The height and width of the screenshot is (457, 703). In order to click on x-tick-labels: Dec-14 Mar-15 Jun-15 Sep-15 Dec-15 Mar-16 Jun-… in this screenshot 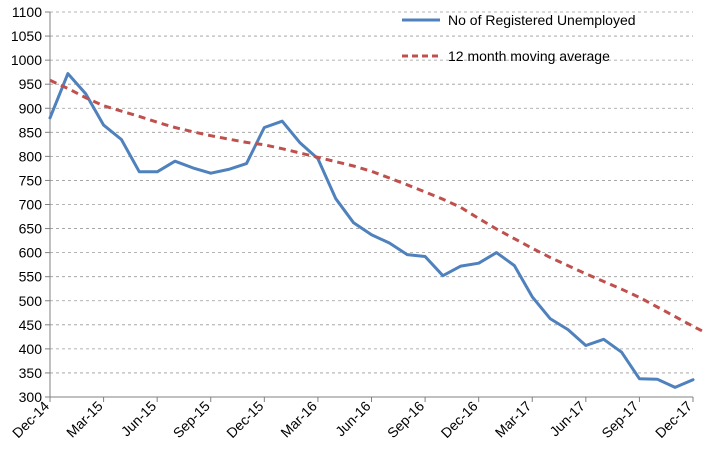, I will do `click(352, 419)`.